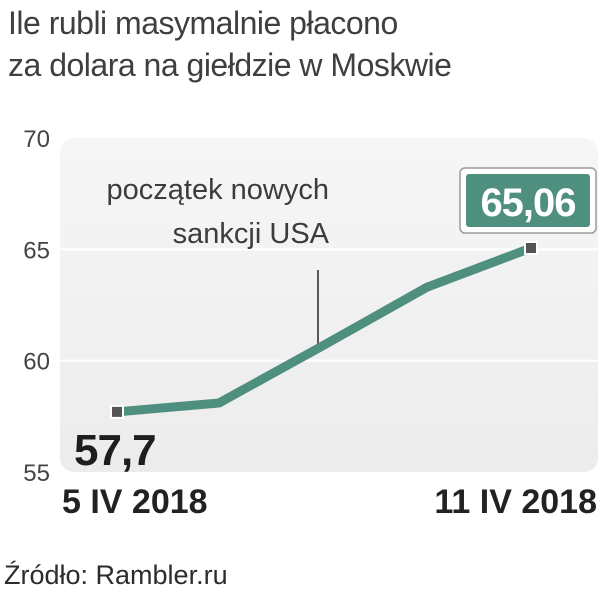  Describe the element at coordinates (251, 234) in the screenshot. I see `annotation-text-line-2: sankcji USA` at that location.